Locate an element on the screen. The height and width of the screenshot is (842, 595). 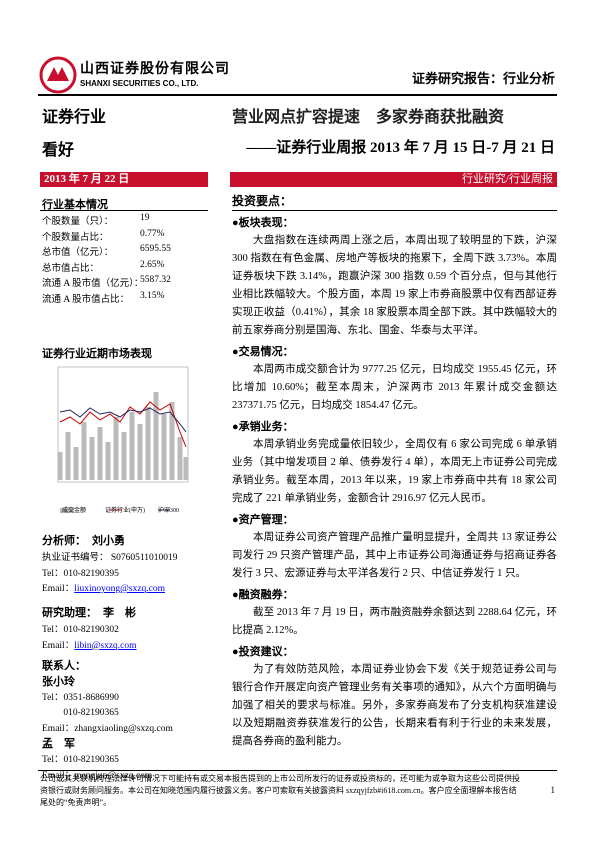
analyst-info: 执业证书编号： S0760511010019 is located at coordinates (110, 558).